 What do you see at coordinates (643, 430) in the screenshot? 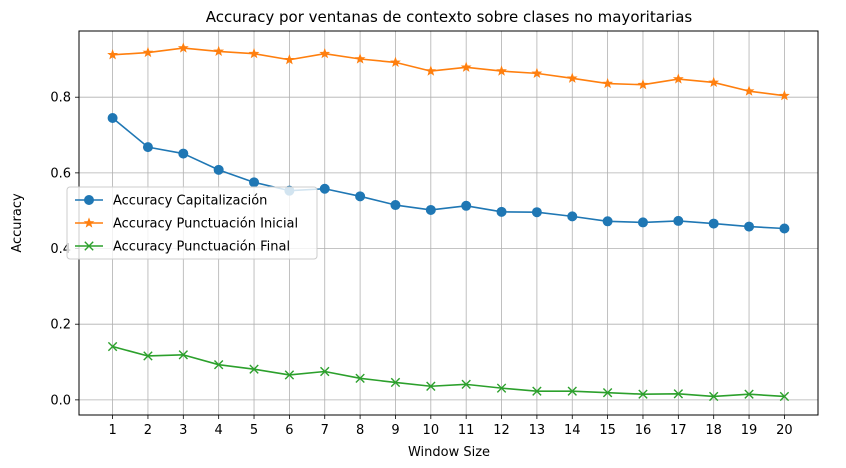
I see `x-tick-label: 16` at bounding box center [643, 430].